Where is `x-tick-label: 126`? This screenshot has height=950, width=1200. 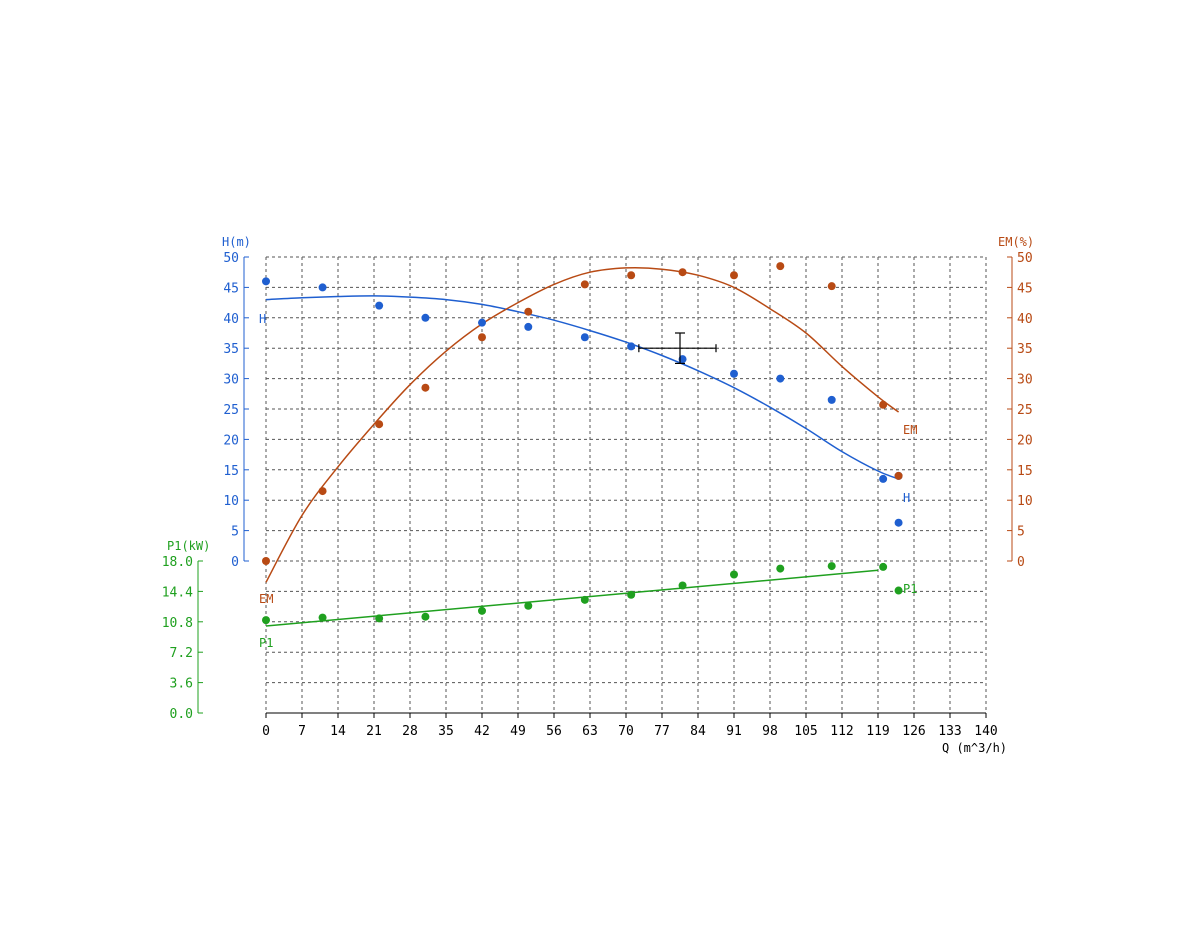 x-tick-label: 126 is located at coordinates (913, 731).